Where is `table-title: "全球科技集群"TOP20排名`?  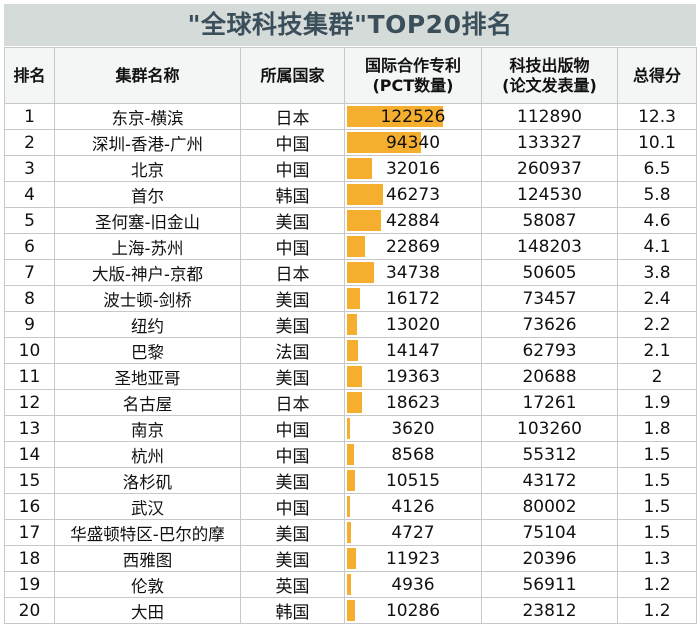
table-title: "全球科技集群"TOP20排名 is located at coordinates (350, 25).